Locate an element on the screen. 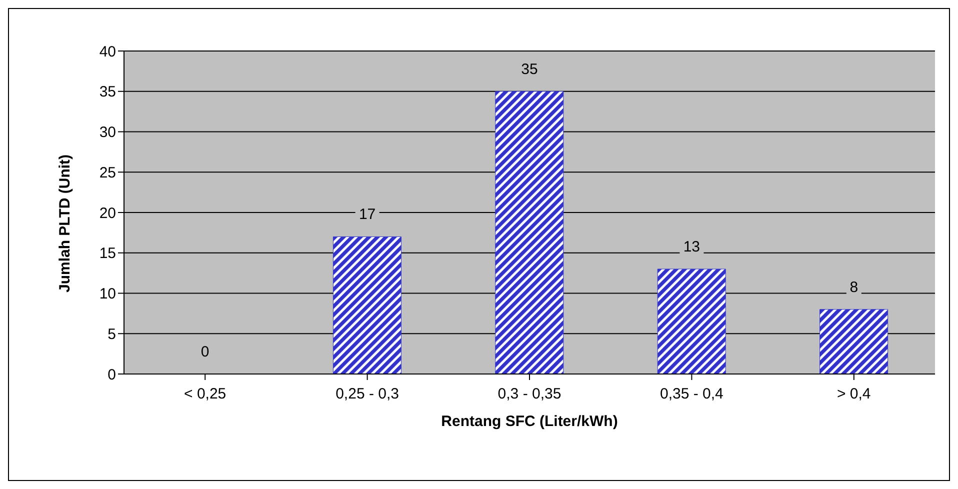 This screenshot has width=958, height=489. y-axis-title: Jumlah PLTD (Unit) is located at coordinates (65, 223).